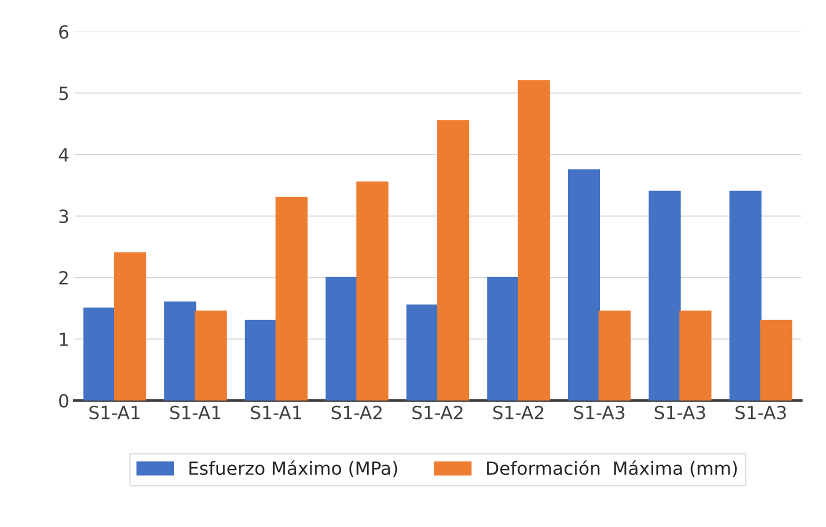 The image size is (826, 527). Describe the element at coordinates (63, 217) in the screenshot. I see `y-tick-label: 3` at that location.